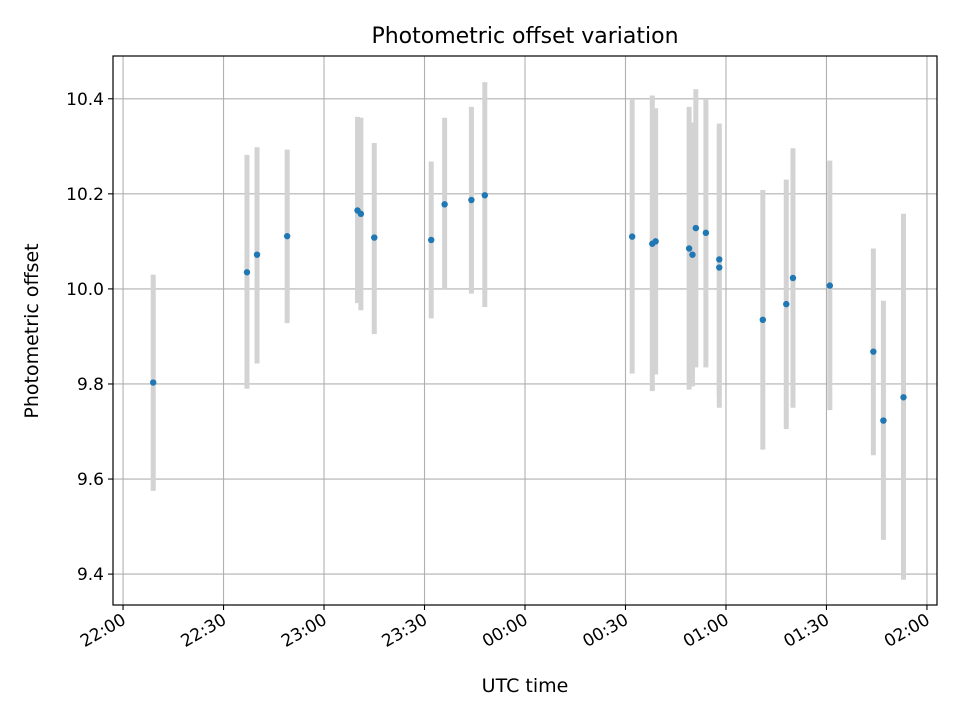 The height and width of the screenshot is (724, 960). I want to click on x-axis-label: UTC time, so click(525, 686).